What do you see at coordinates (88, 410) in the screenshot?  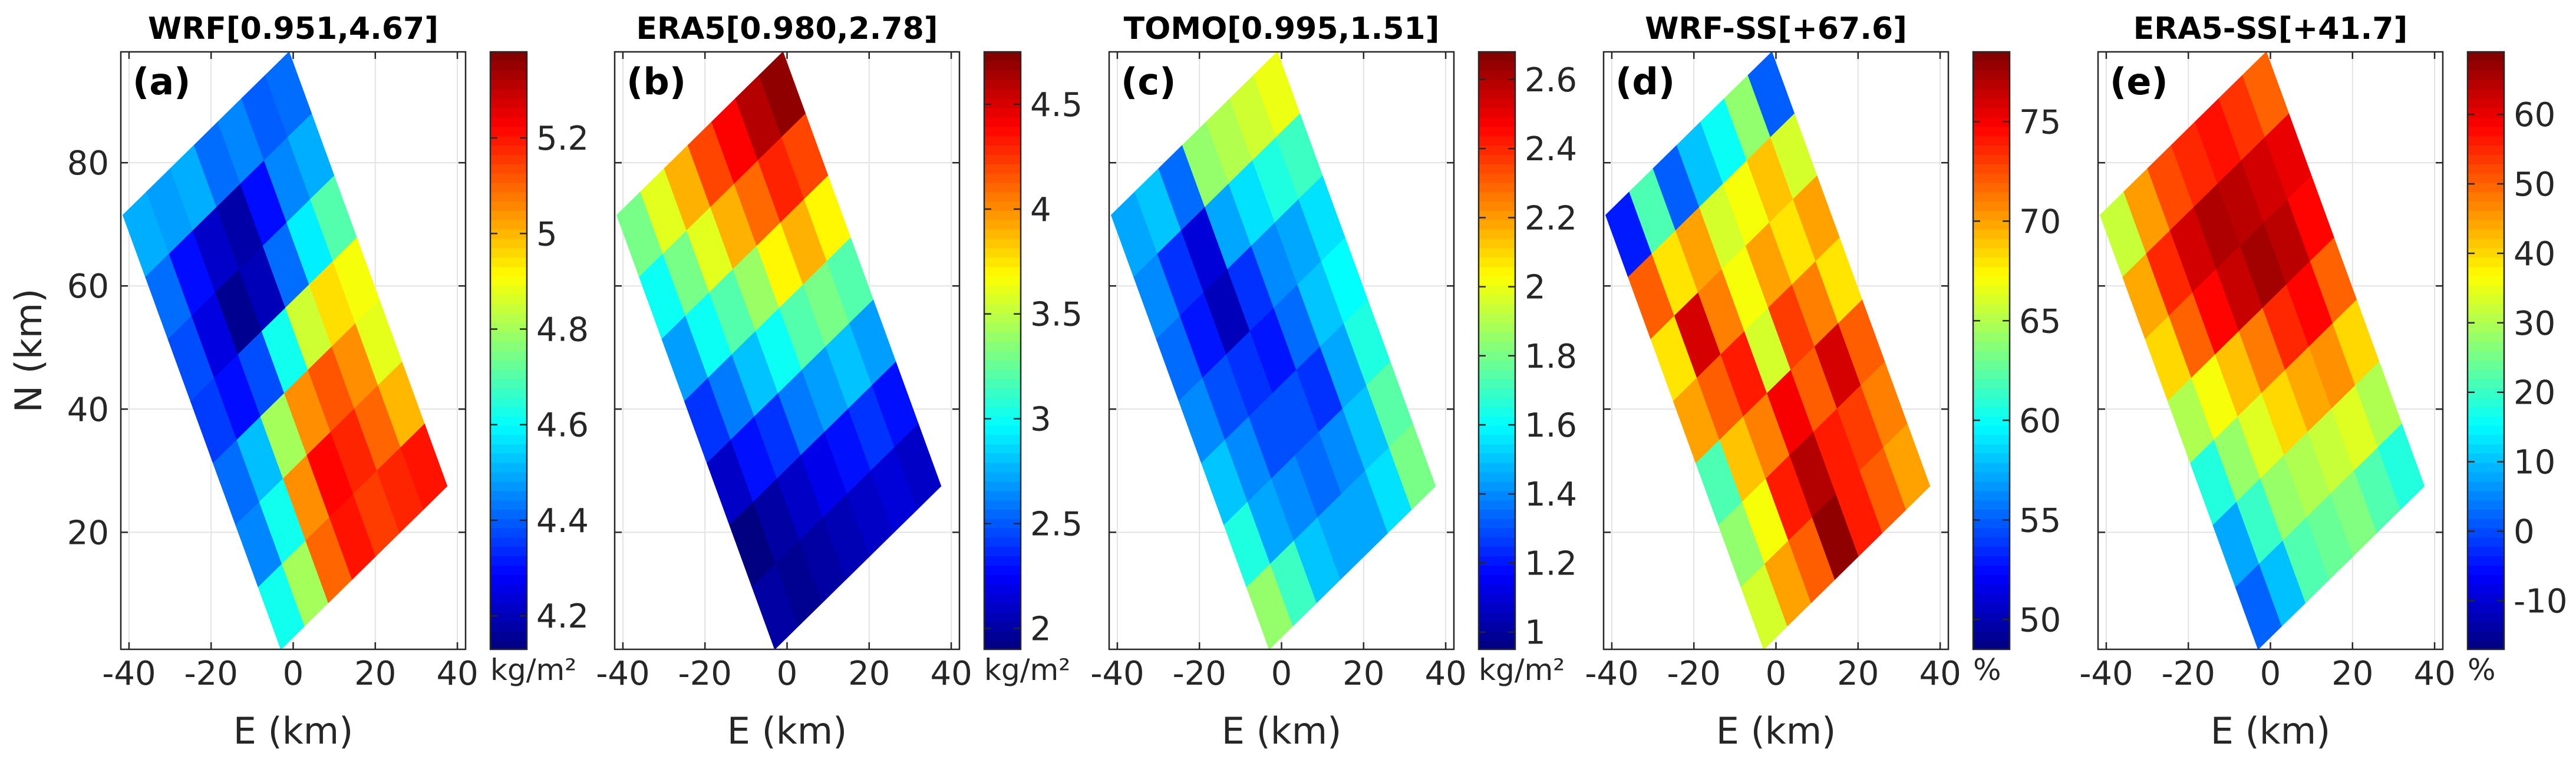 I see `y-tick-label: 40` at bounding box center [88, 410].